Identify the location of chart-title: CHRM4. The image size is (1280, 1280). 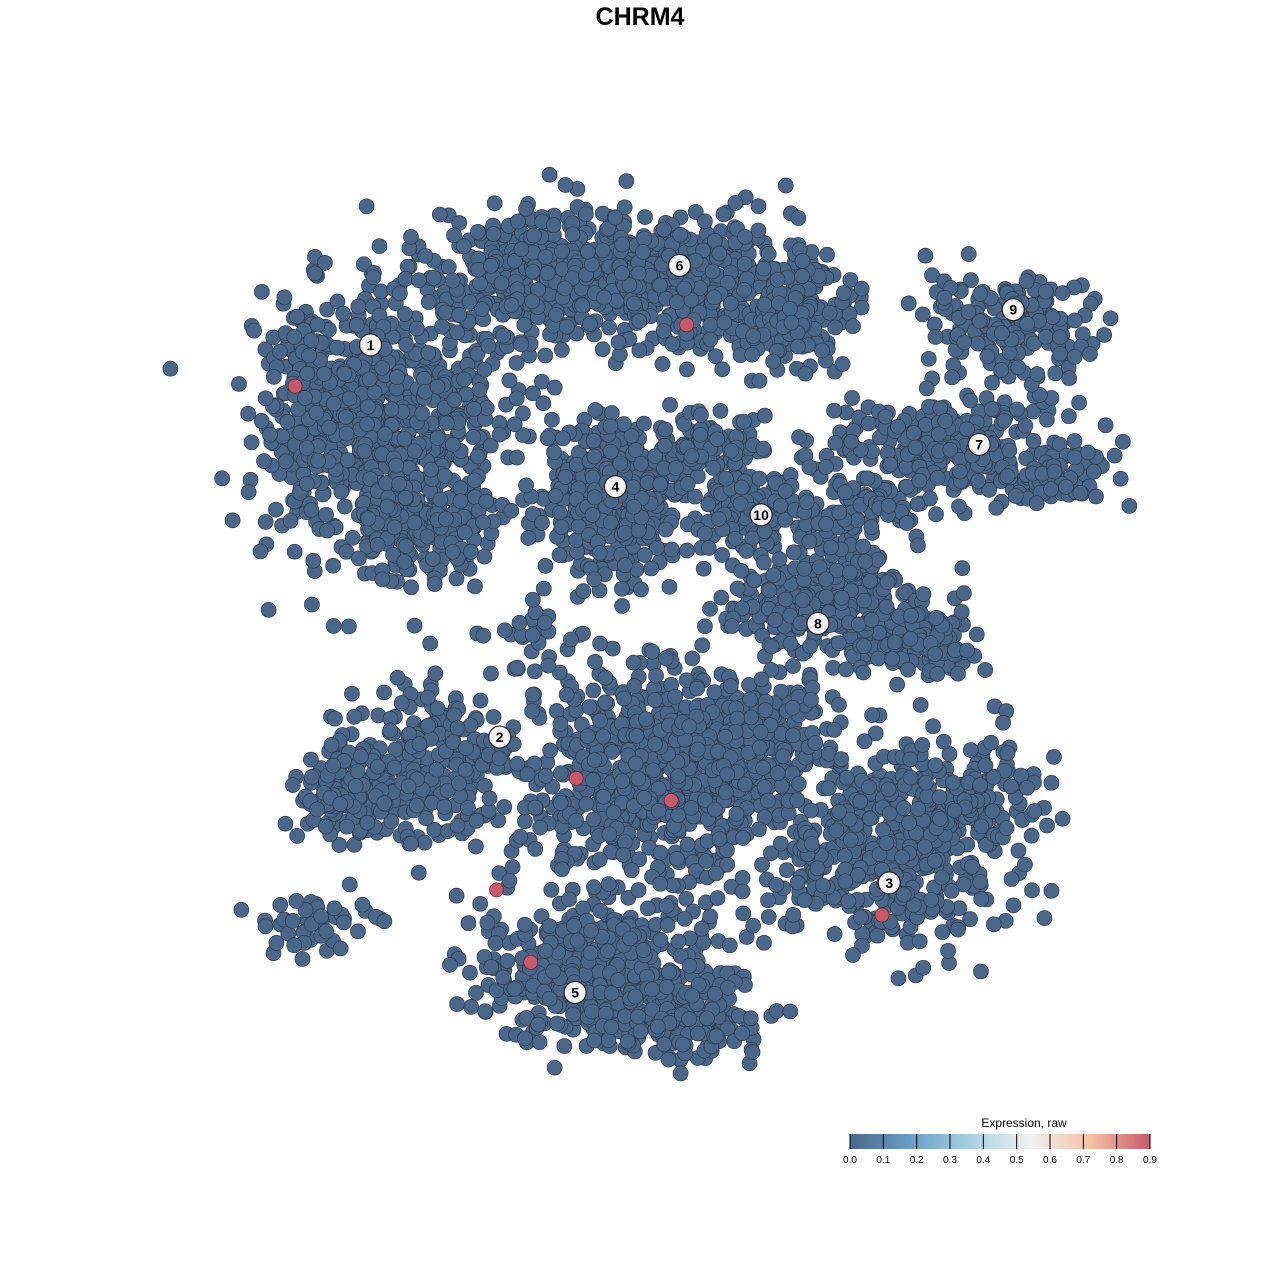
(640, 17).